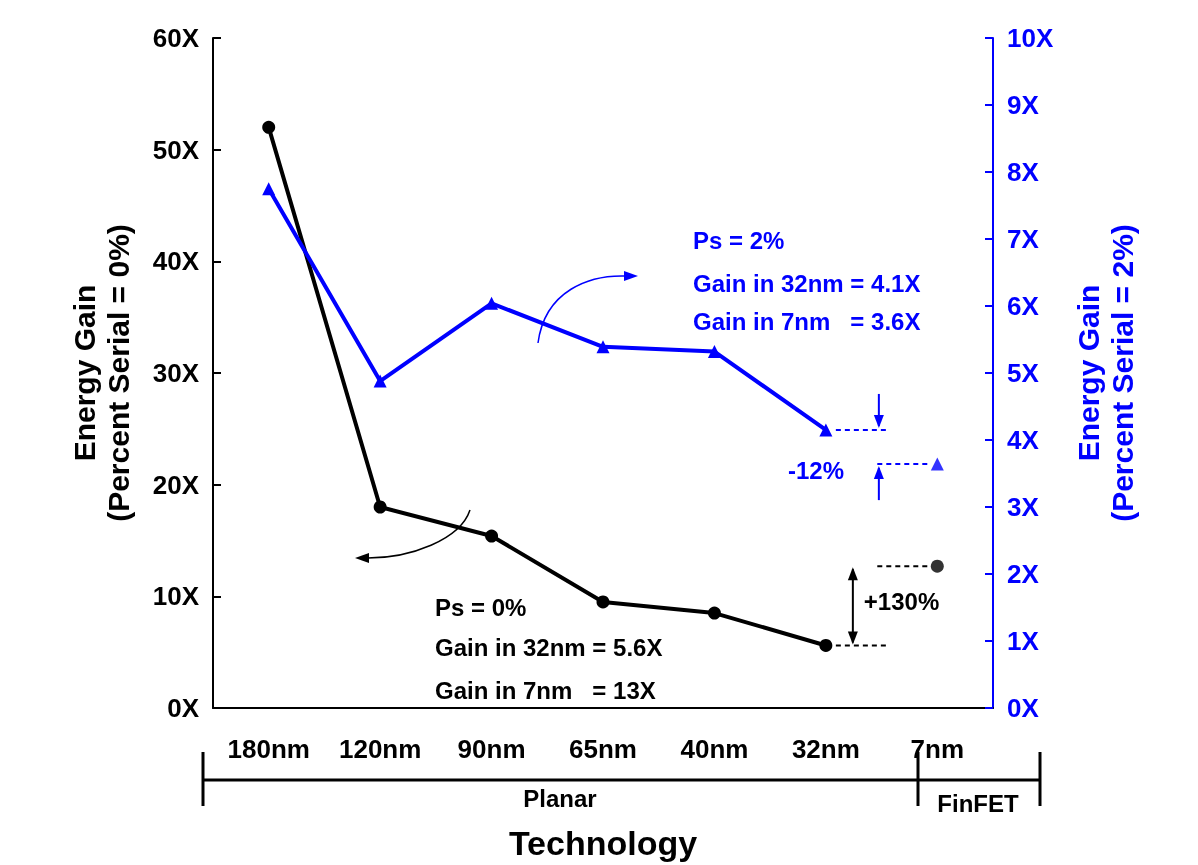  Describe the element at coordinates (1023, 172) in the screenshot. I see `y2-tick-label: 8X` at that location.